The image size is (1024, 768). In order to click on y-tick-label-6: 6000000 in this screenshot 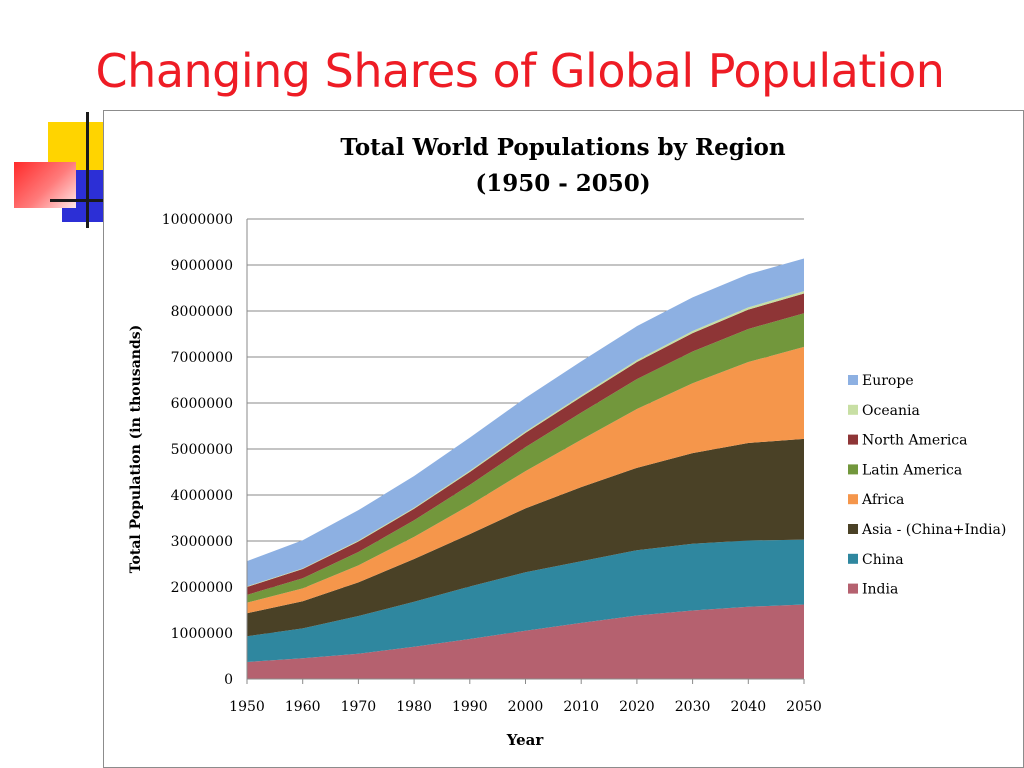, I will do `click(202, 404)`.